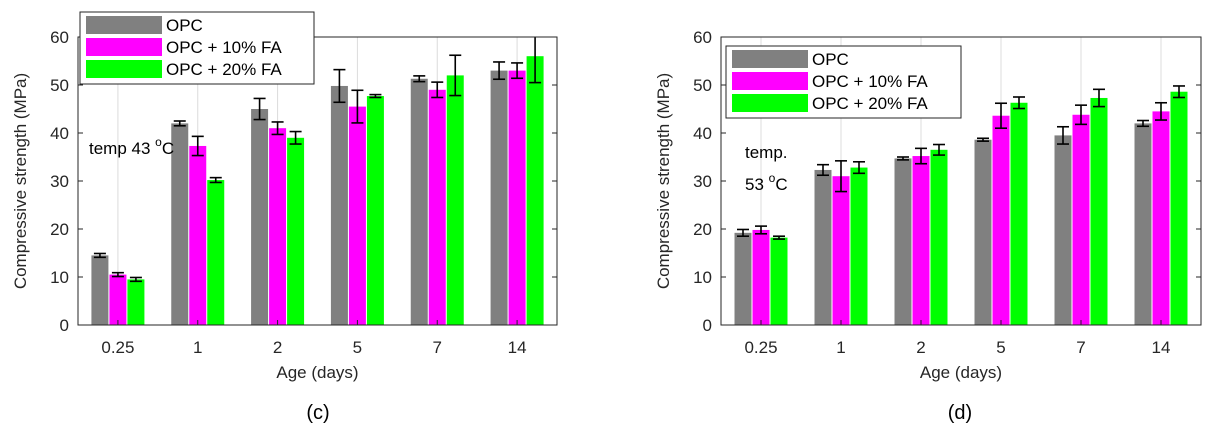  What do you see at coordinates (960, 413) in the screenshot?
I see `panel-label: (d)` at bounding box center [960, 413].